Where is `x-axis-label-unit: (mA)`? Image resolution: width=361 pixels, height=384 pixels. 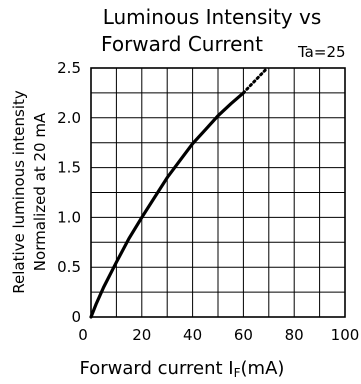 x-axis-label-unit: (mA) is located at coordinates (263, 368).